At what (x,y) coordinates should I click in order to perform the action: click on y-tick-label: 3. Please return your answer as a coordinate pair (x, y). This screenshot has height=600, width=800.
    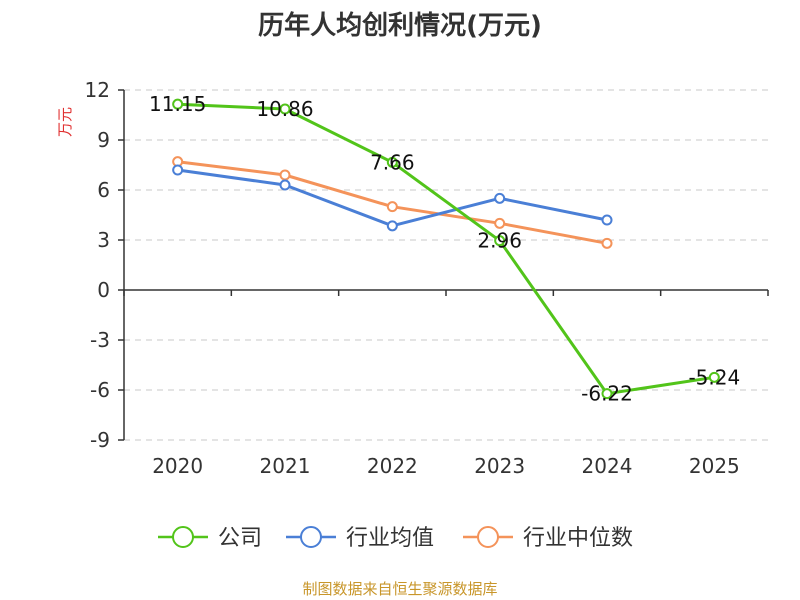
    Looking at the image, I should click on (103, 240).